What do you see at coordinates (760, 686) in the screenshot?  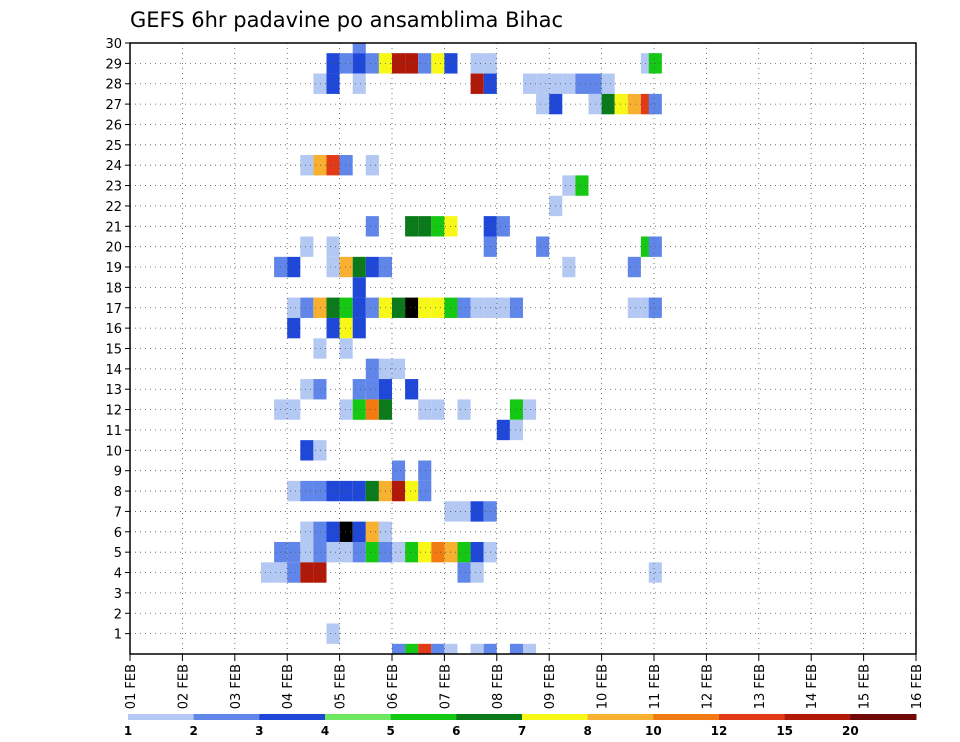 I see `x-tick-label: 13 FEB` at bounding box center [760, 686].